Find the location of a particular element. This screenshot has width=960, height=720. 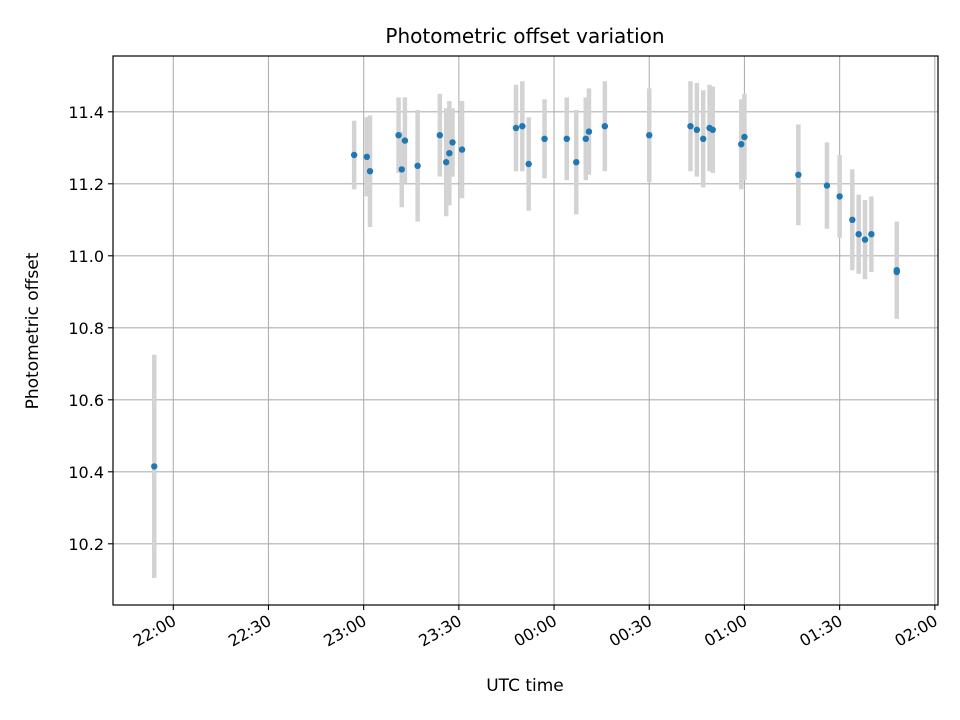

y-tick-label: 11.0 is located at coordinates (86, 256).